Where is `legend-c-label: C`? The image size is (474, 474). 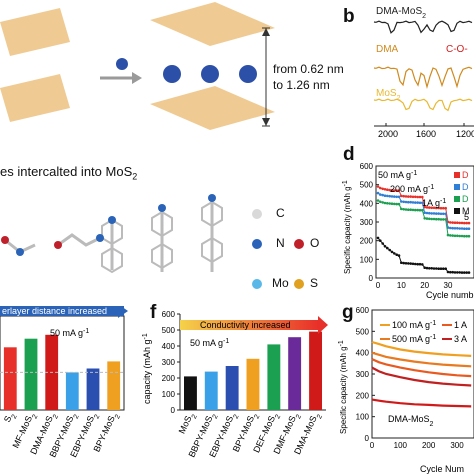 legend-c-label: C is located at coordinates (280, 213).